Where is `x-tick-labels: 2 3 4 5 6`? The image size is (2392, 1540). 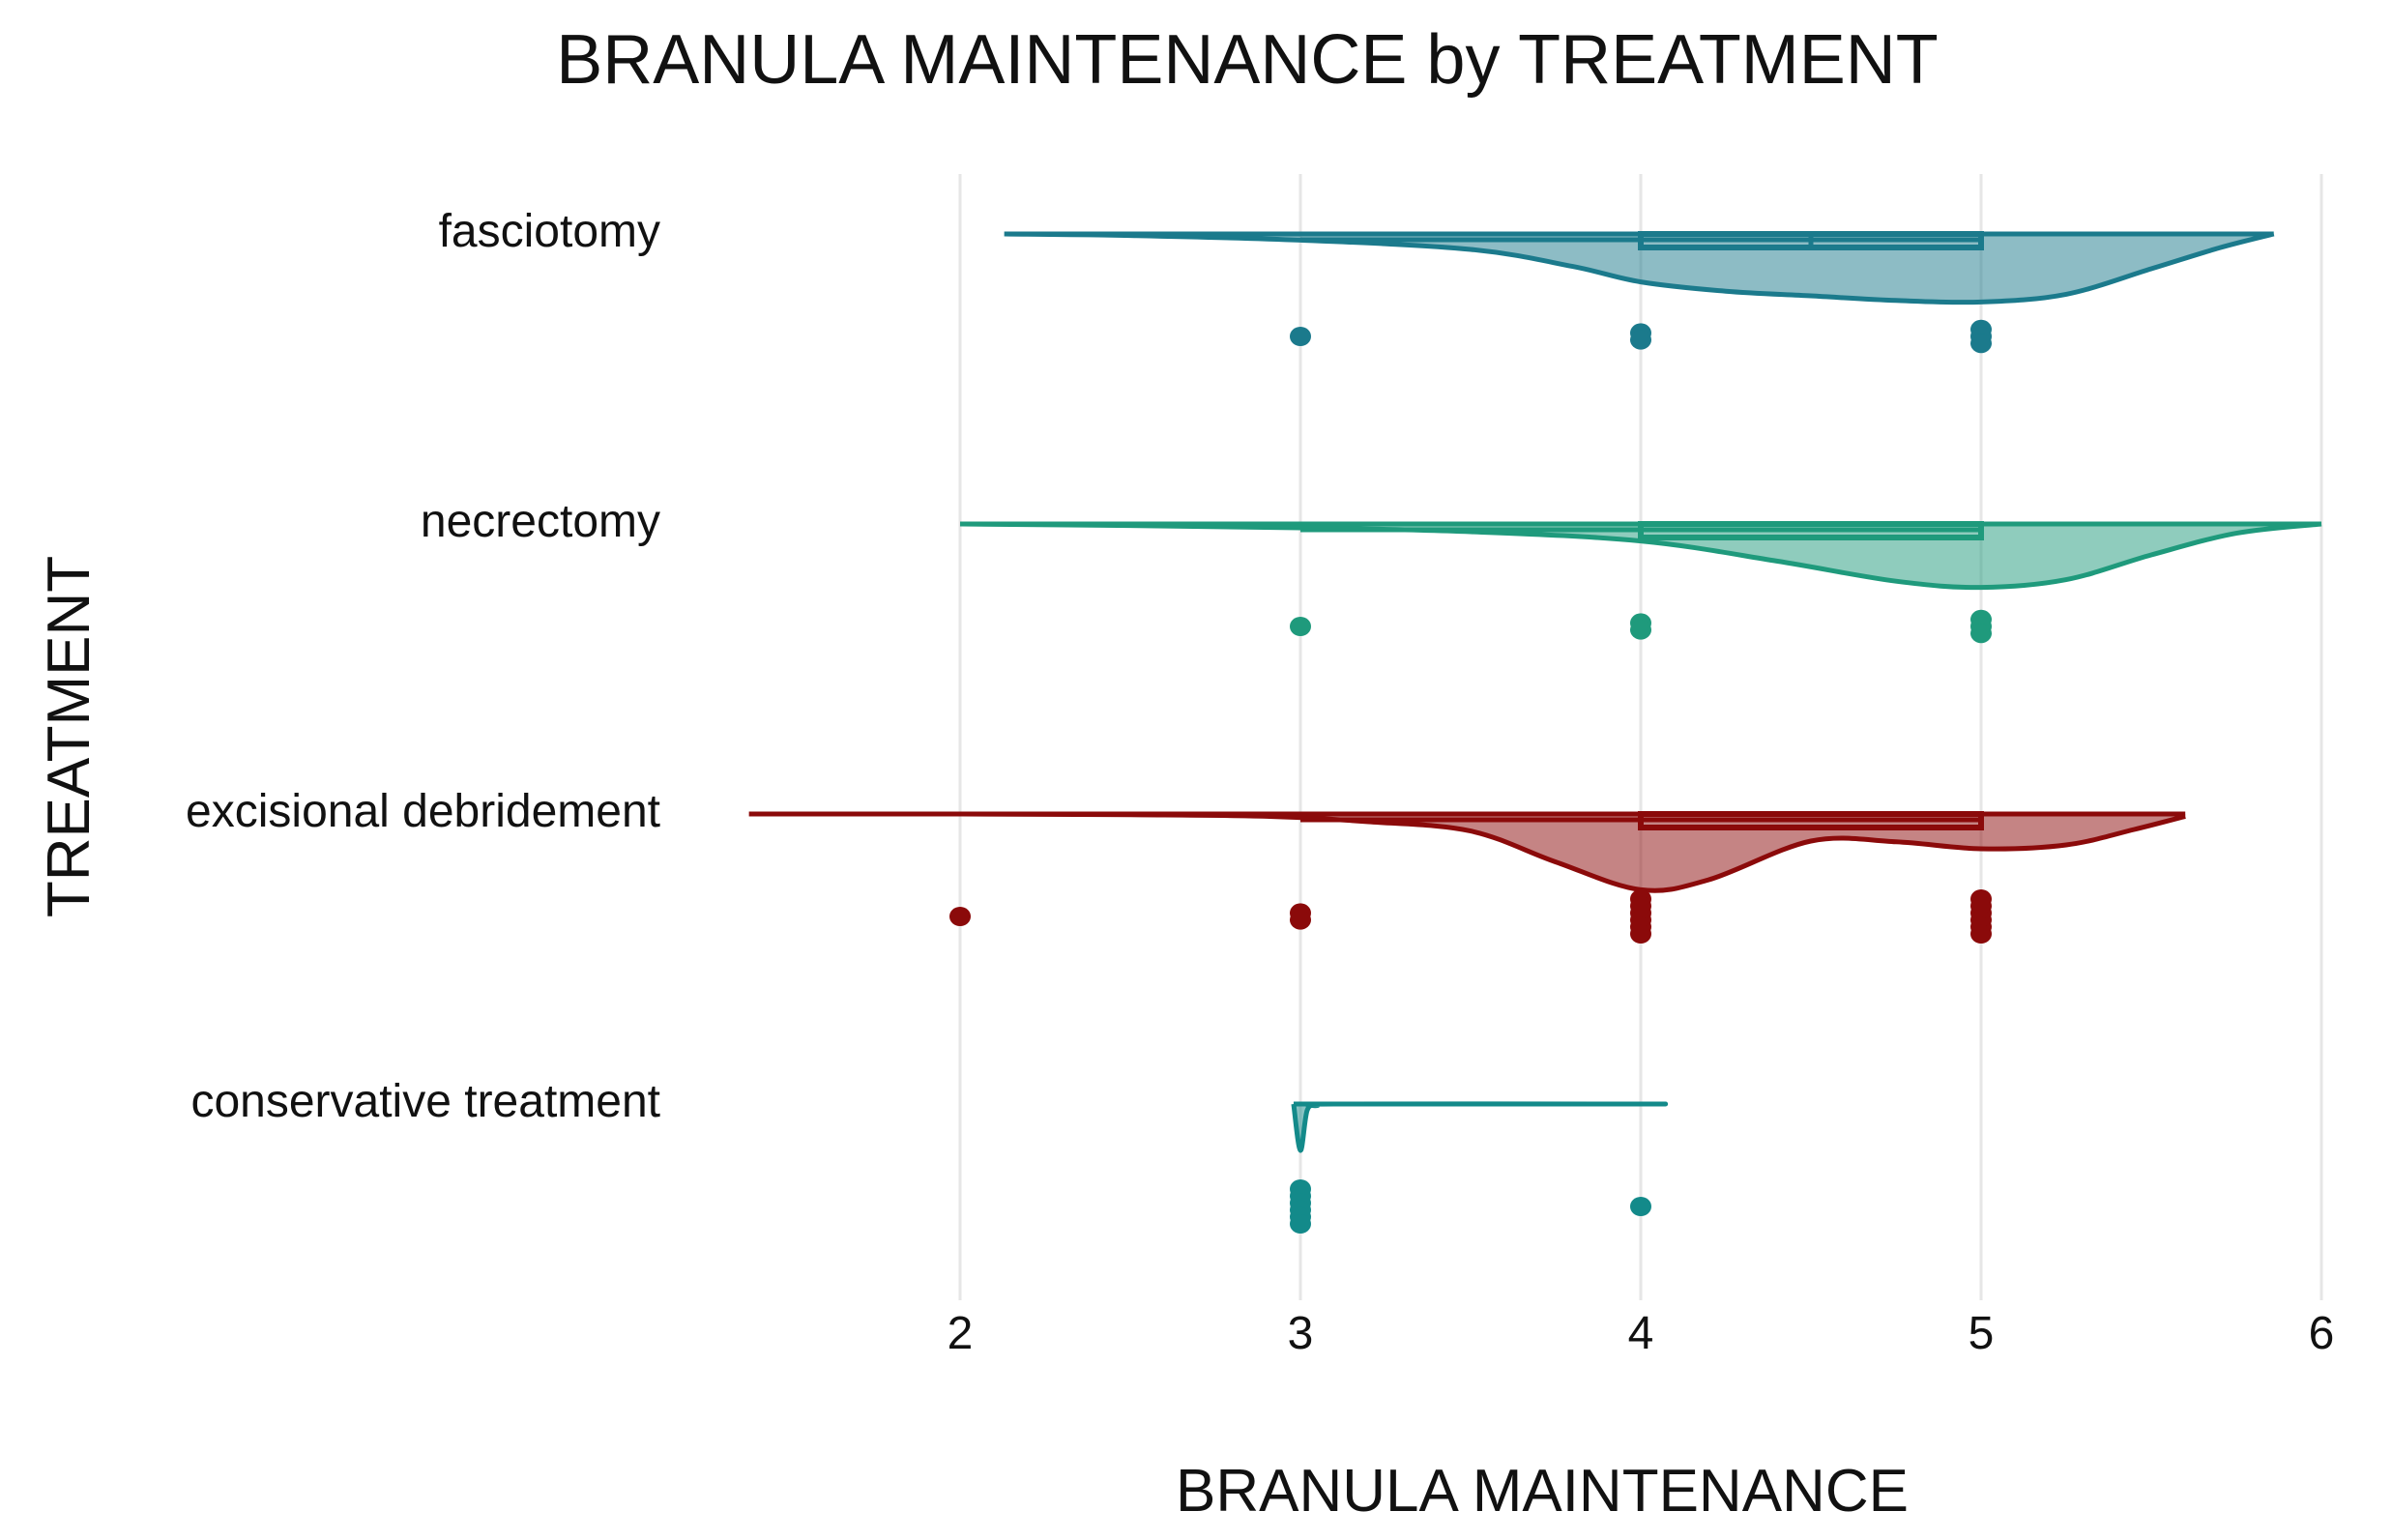
x-tick-labels: 2 3 4 5 6 is located at coordinates (1641, 1333).